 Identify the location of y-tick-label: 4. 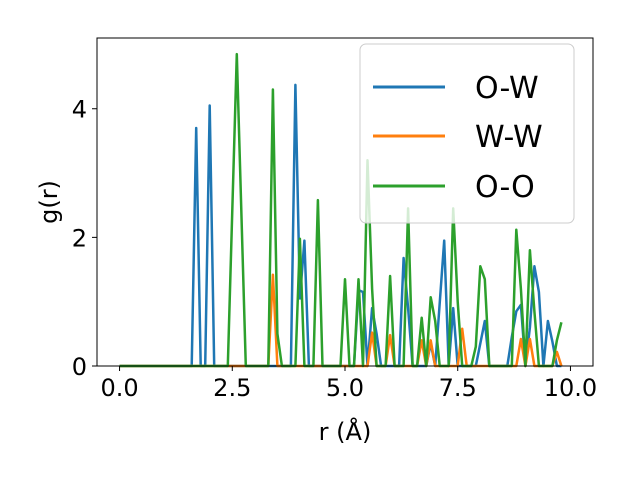
(79, 110).